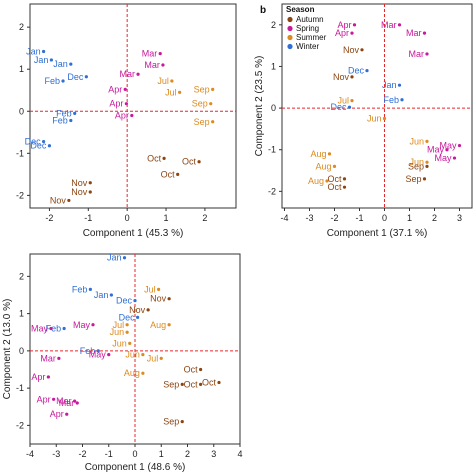 This screenshot has height=474, width=474. I want to click on panel-a-xtick-label: 0, so click(127, 218).